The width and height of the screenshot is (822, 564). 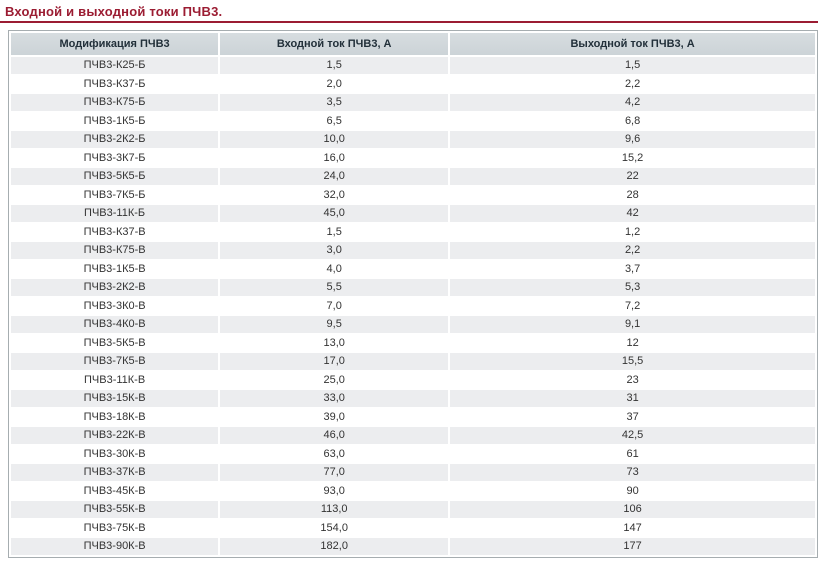 I want to click on modification-cell: ПЧВ3-30К-В, so click(x=115, y=453).